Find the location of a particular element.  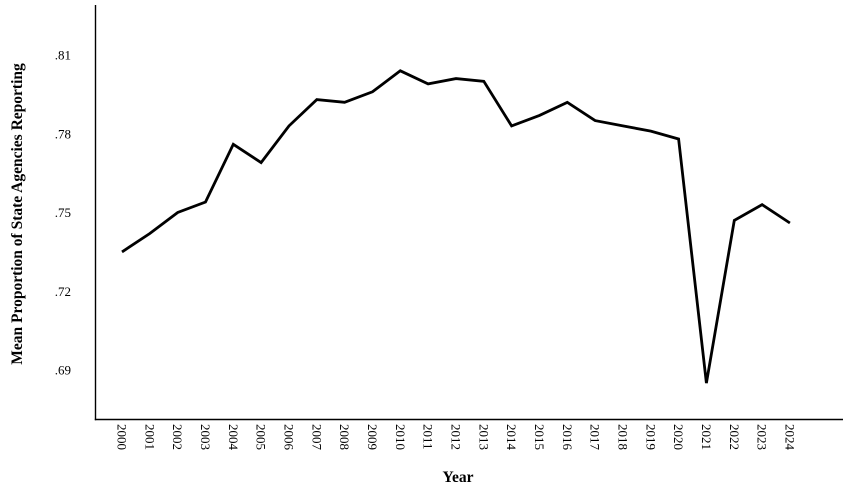

x-tick-label: 2004 is located at coordinates (233, 437).